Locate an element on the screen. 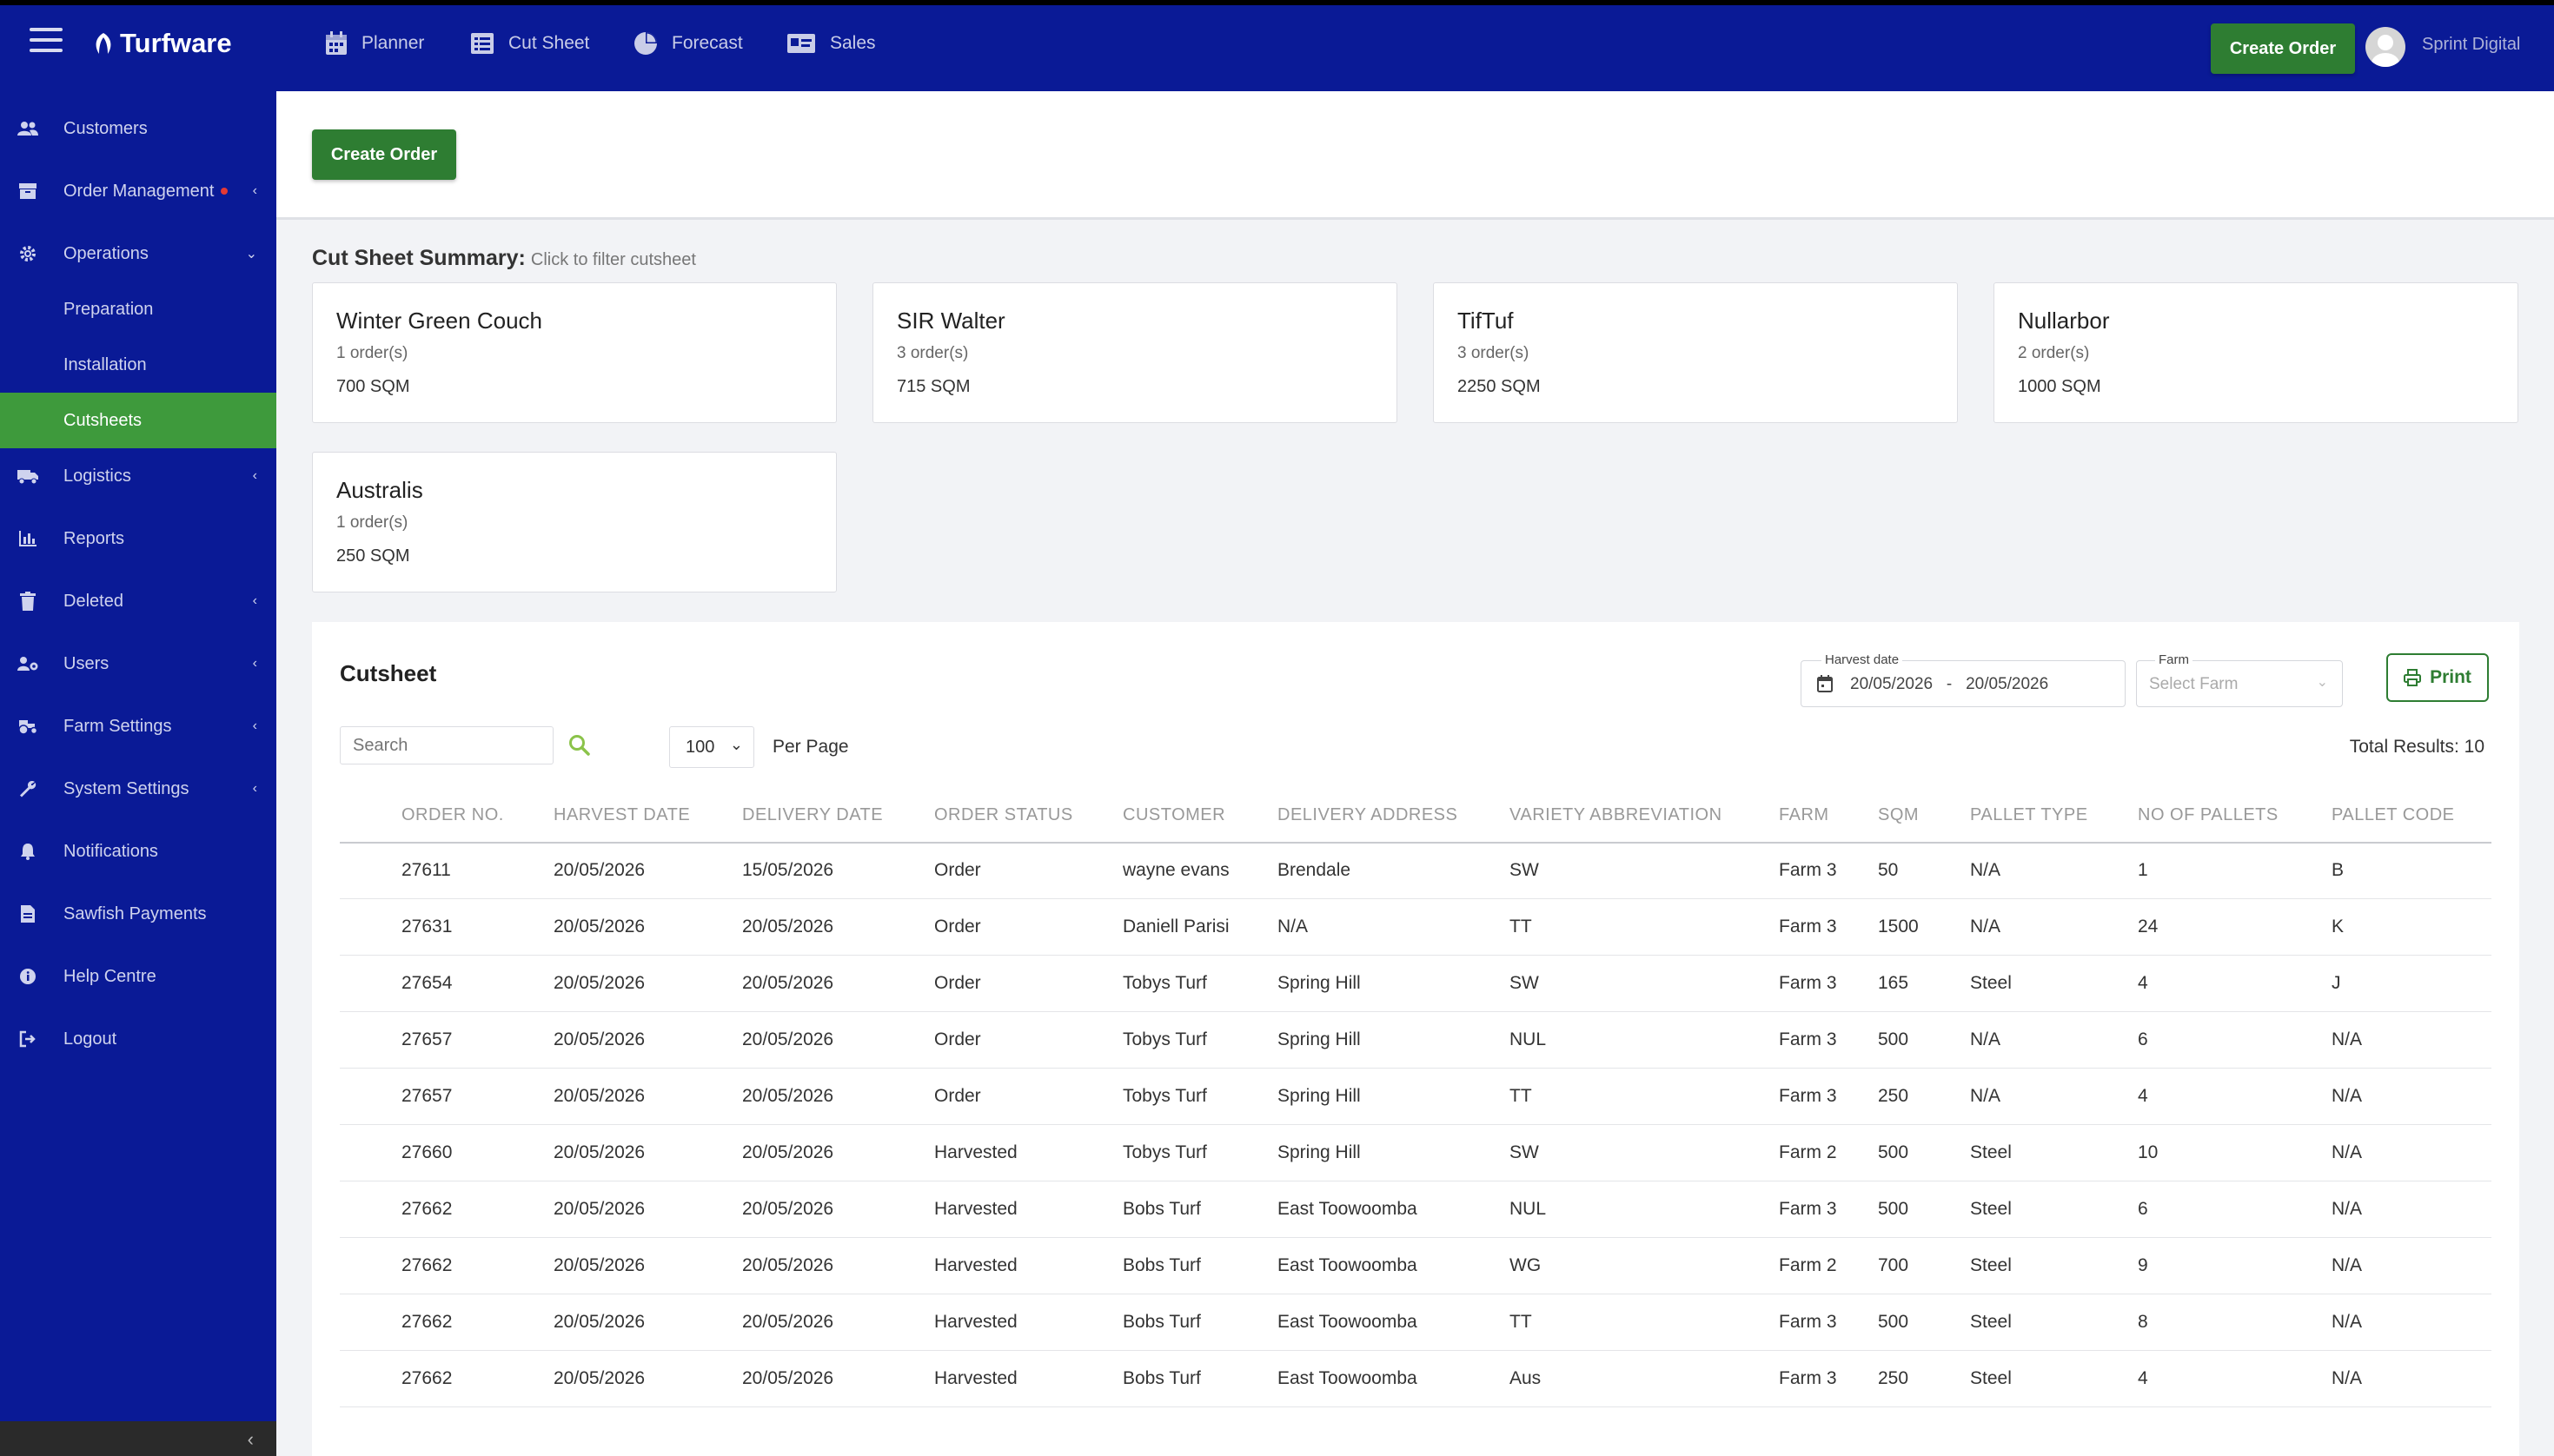 The width and height of the screenshot is (2554, 1456). sidebar-item-reports: Reports is located at coordinates (138, 538).